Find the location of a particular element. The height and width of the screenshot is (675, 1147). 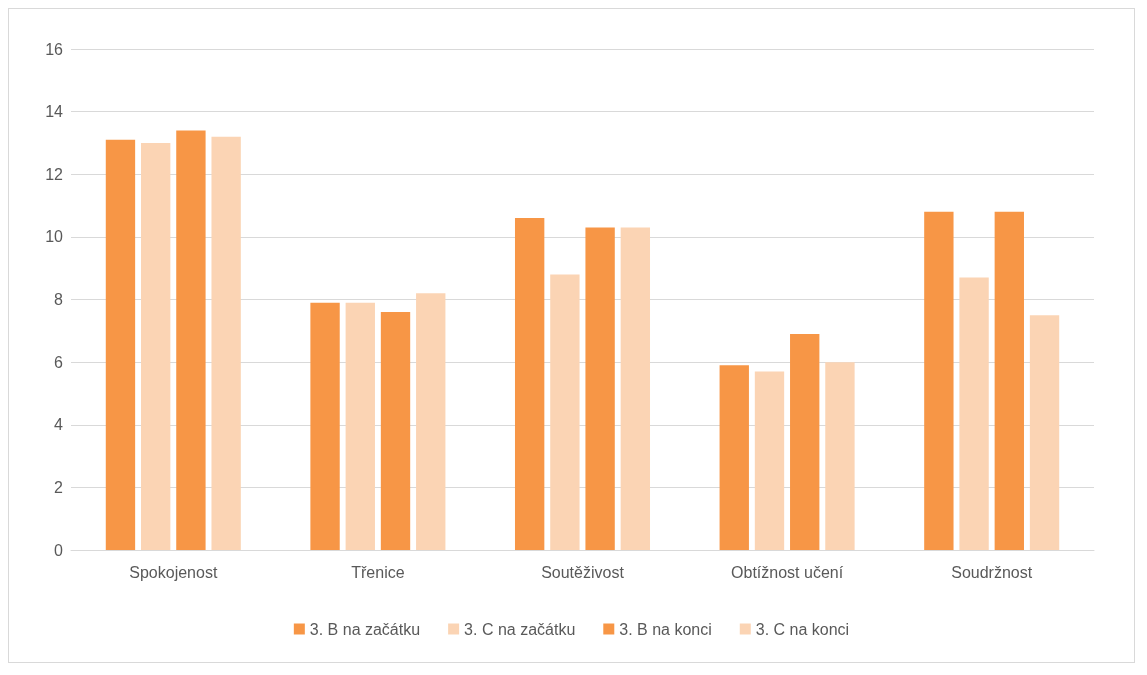

y-tick-label: 16 is located at coordinates (54, 49).